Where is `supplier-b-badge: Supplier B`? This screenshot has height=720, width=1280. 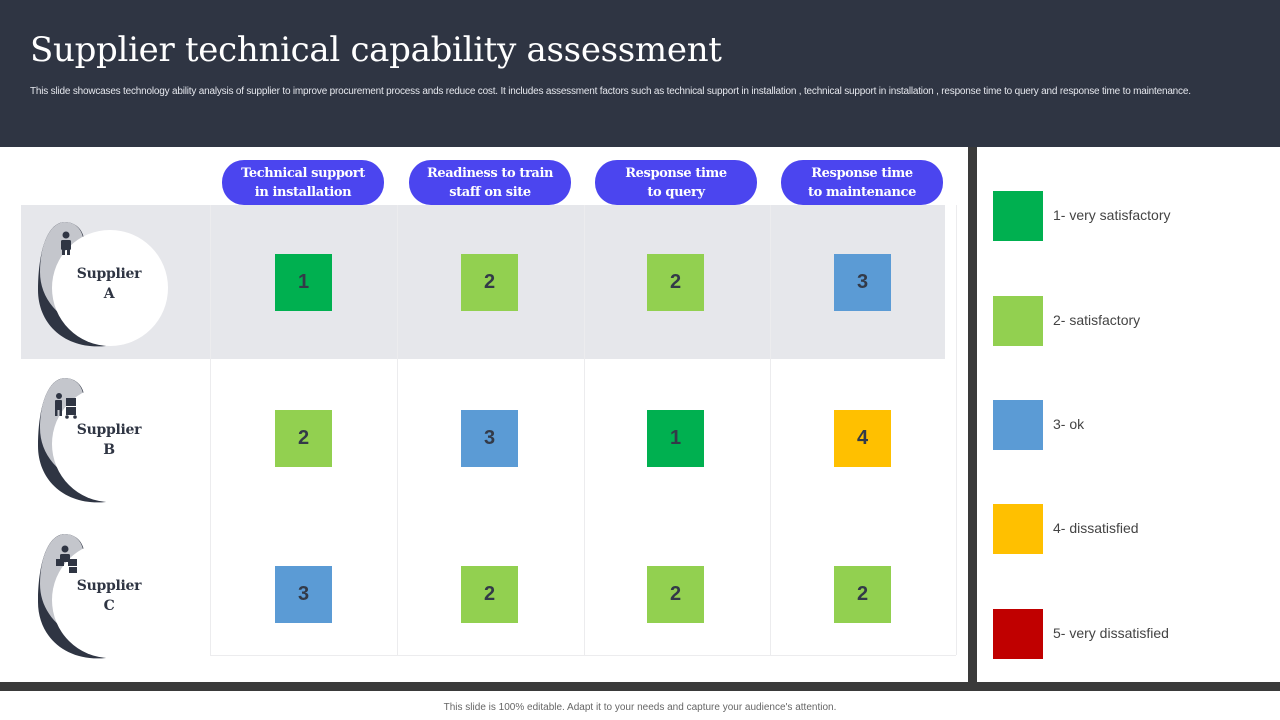 supplier-b-badge: Supplier B is located at coordinates (104, 441).